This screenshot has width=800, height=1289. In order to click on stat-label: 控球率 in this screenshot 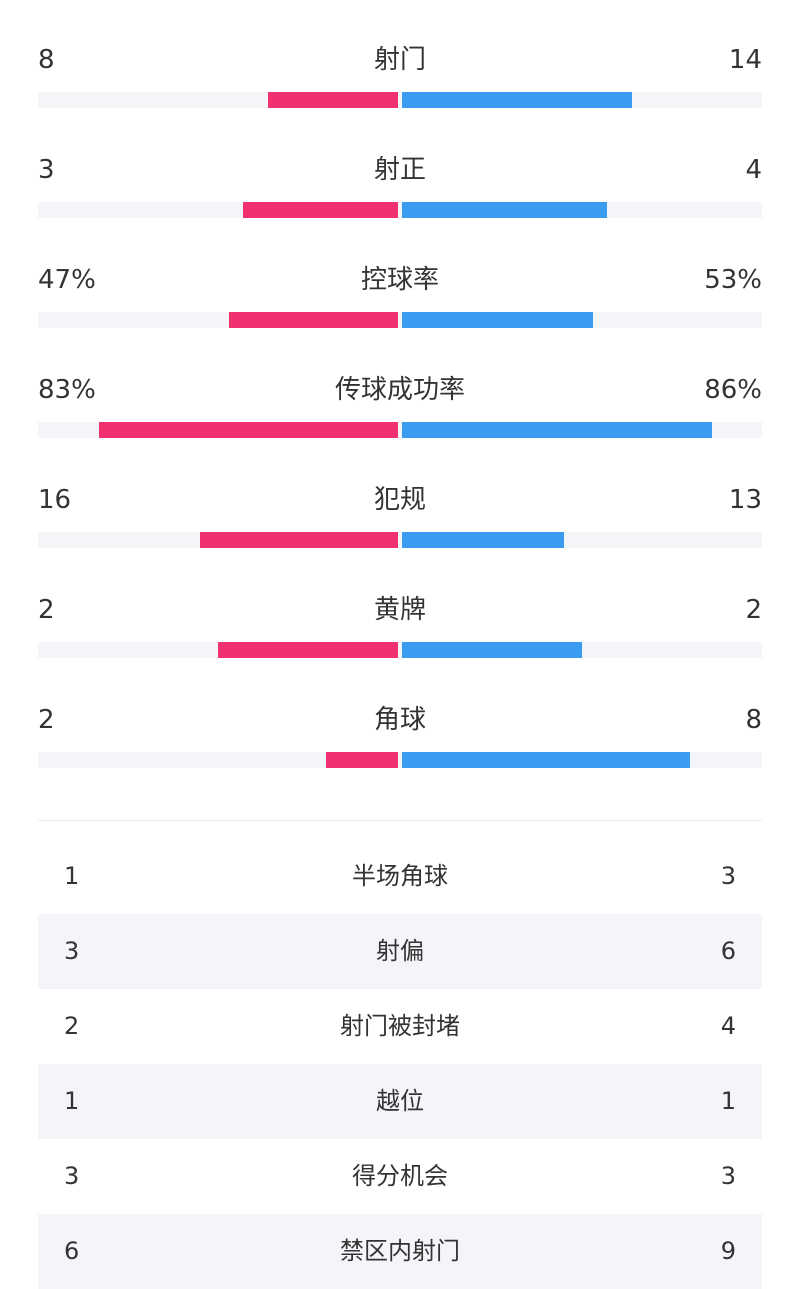, I will do `click(399, 280)`.